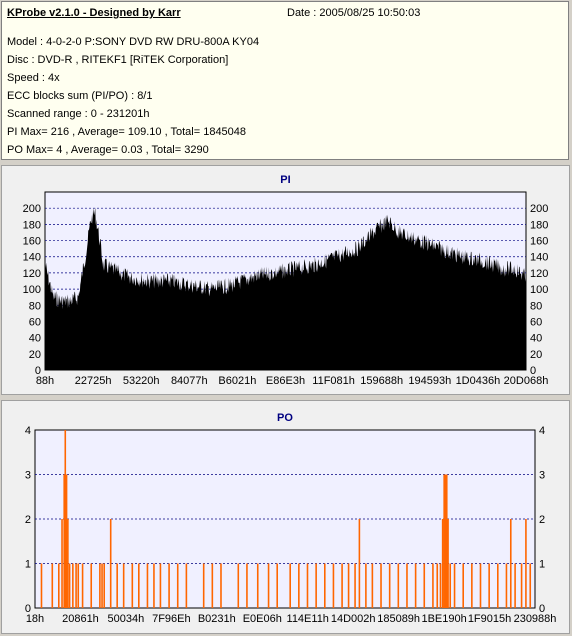 The height and width of the screenshot is (636, 572). What do you see at coordinates (94, 13) in the screenshot?
I see `app-title: KProbe v2.1.0 - Designed by Karr` at bounding box center [94, 13].